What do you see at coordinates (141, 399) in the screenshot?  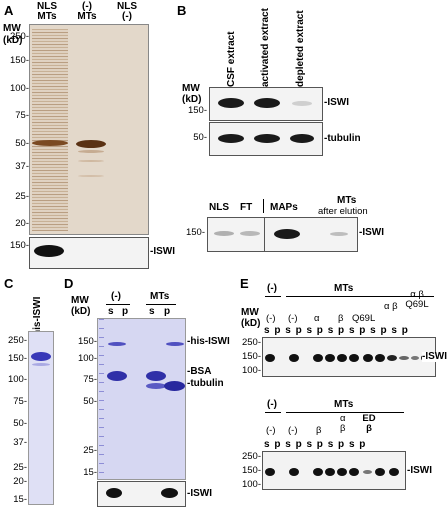 I see `coomassie-gel-d` at bounding box center [141, 399].